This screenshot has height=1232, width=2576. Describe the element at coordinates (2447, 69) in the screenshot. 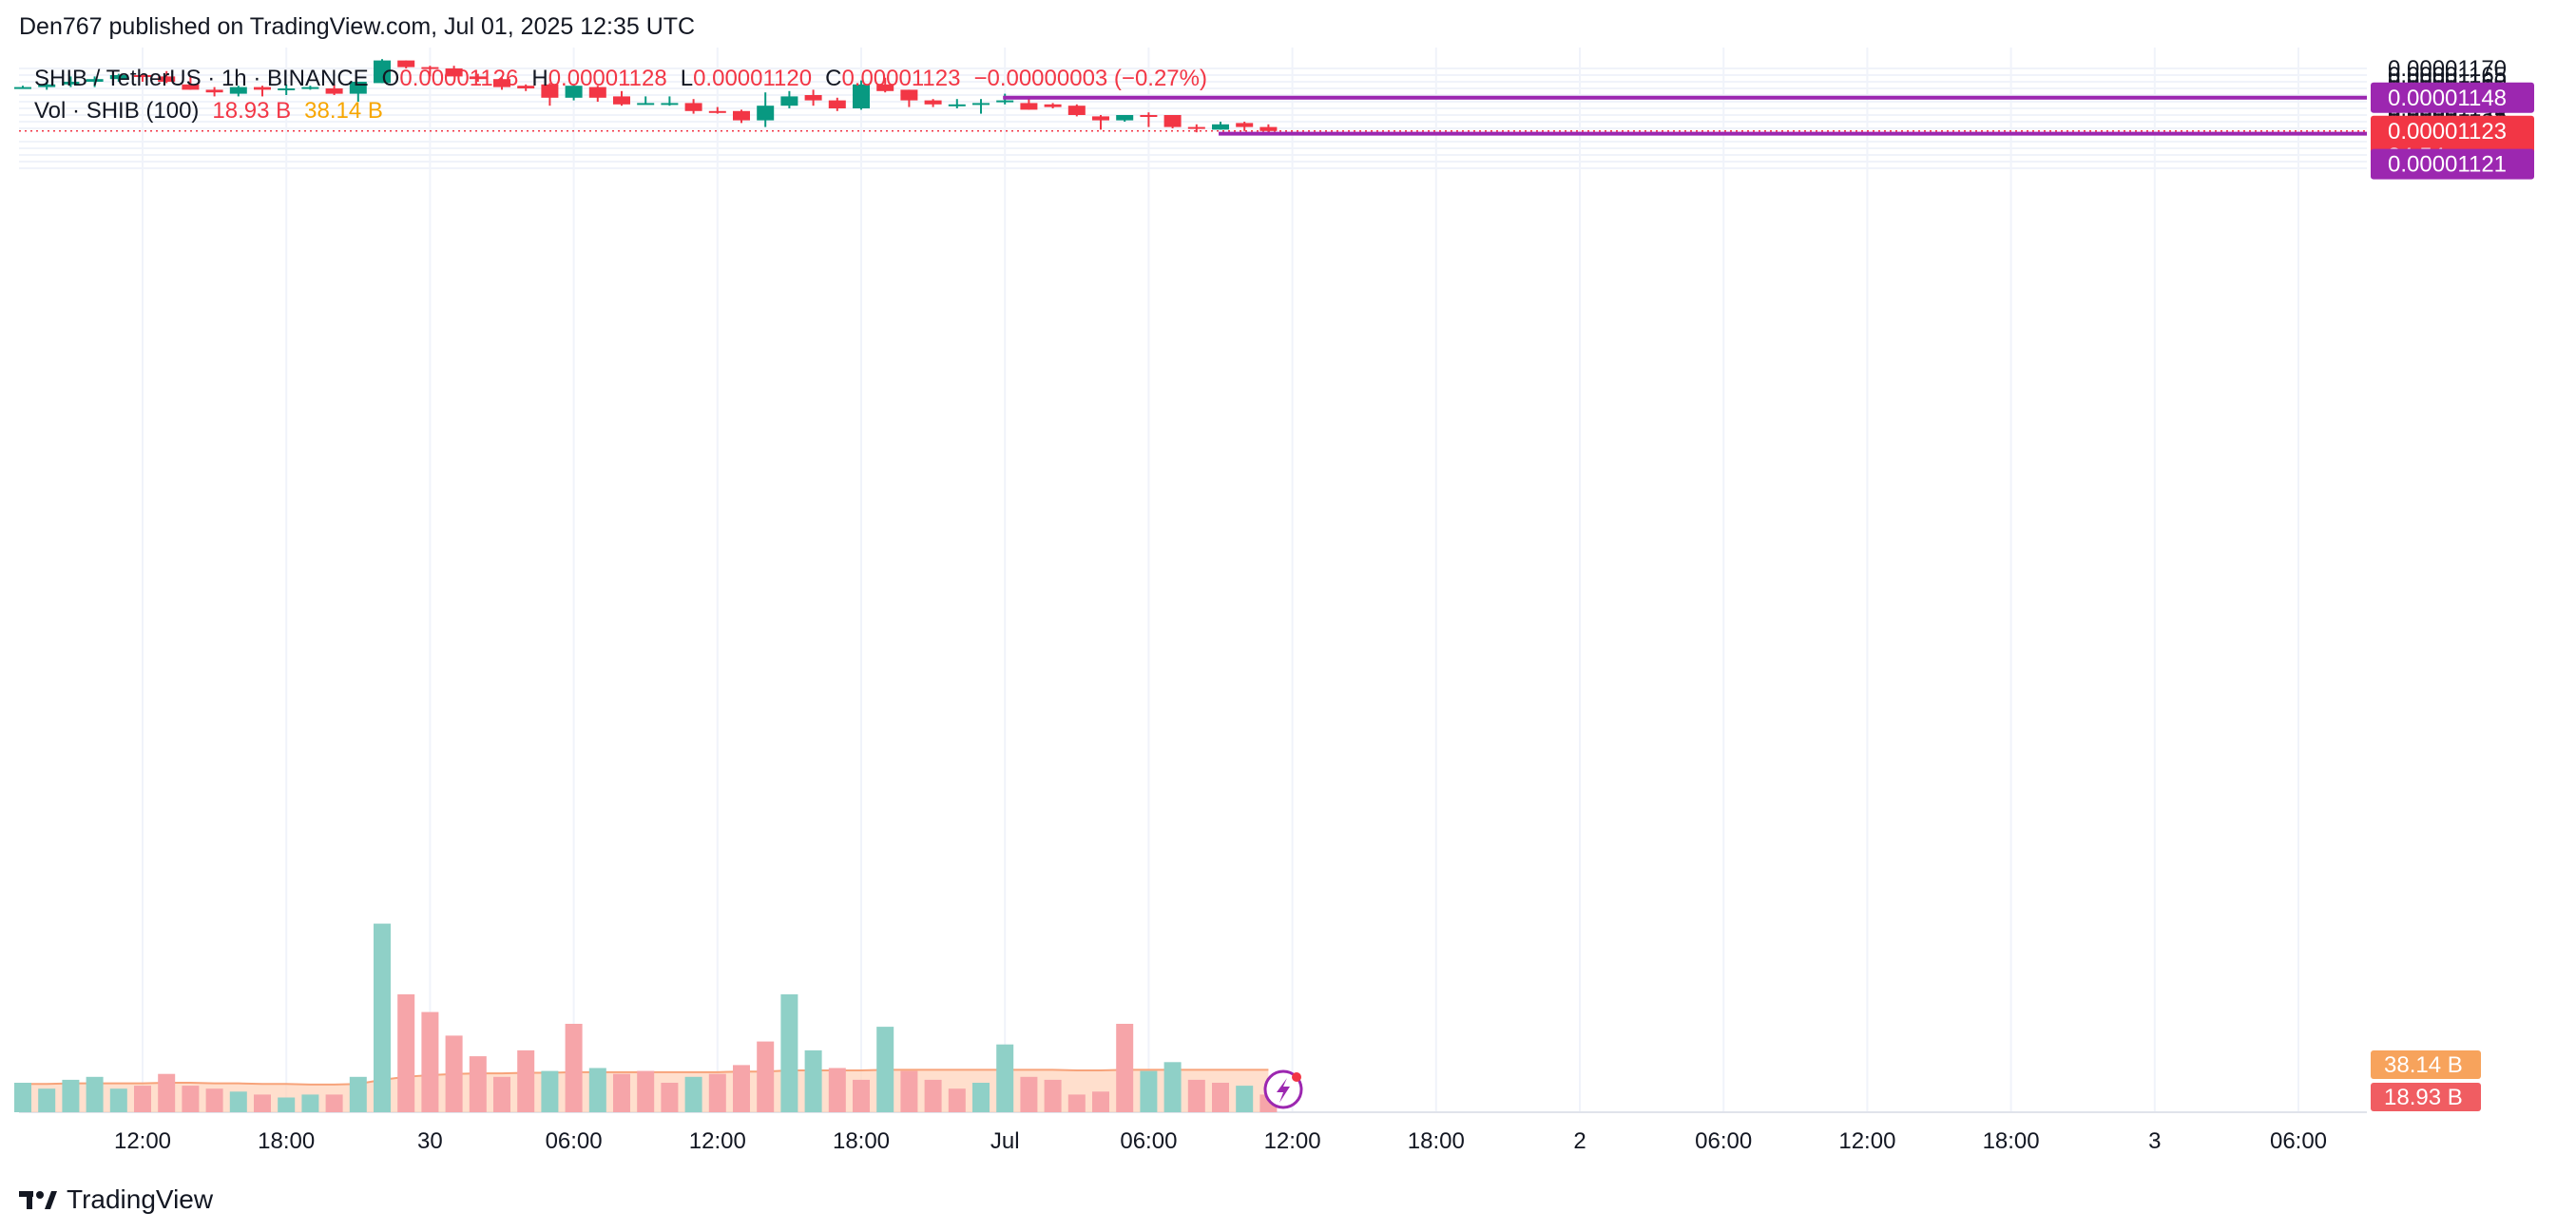

I see `y-tick-label: 0.00001170` at that location.